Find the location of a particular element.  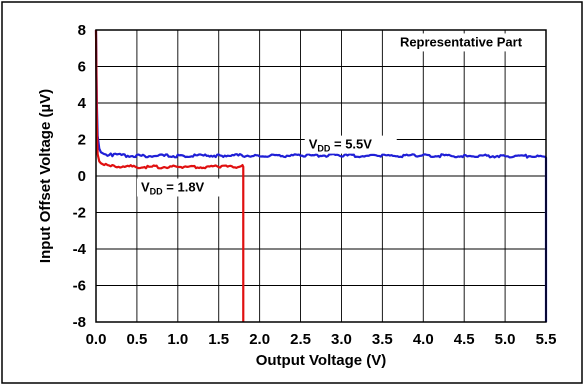

y-tick-label: 8 is located at coordinates (82, 30).